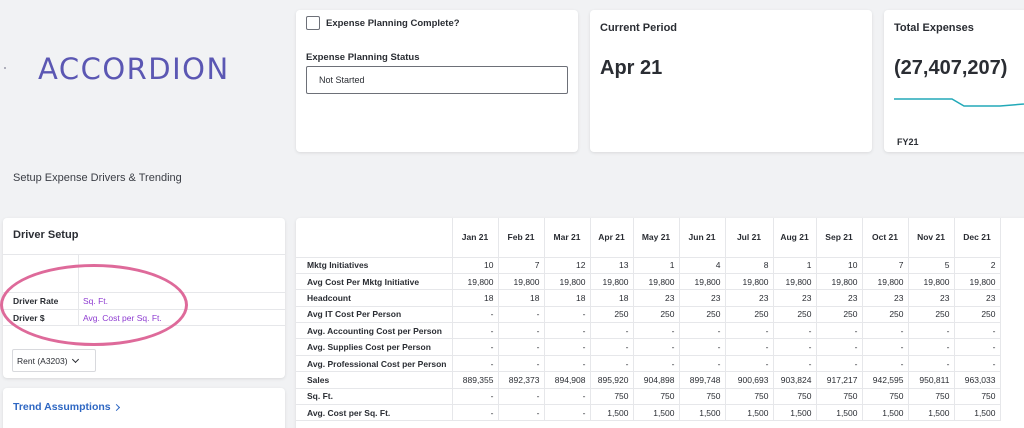  I want to click on trend-assumptions-link: Trend Assumptions, so click(66, 407).